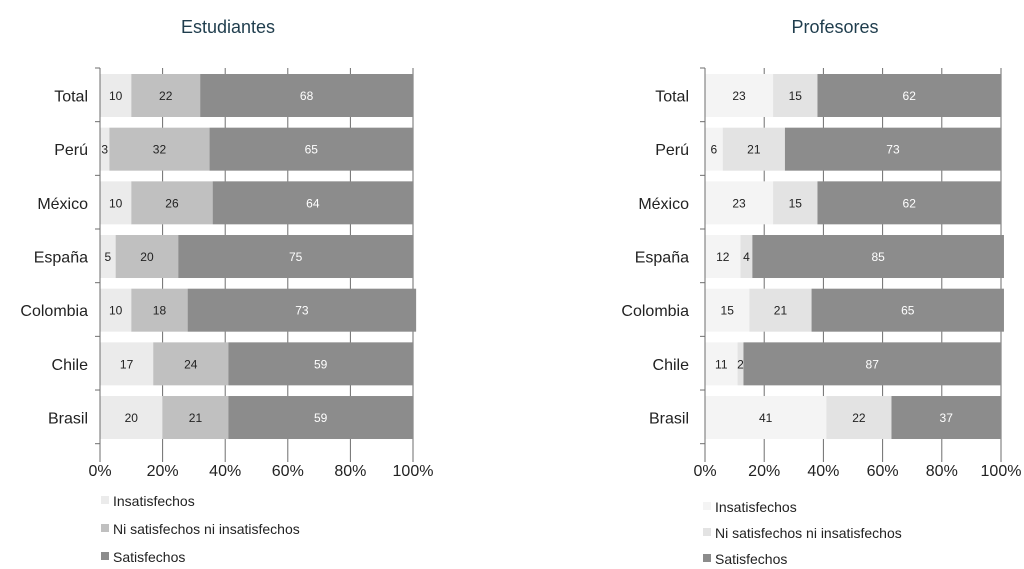 Image resolution: width=1024 pixels, height=569 pixels. I want to click on data-label: 24, so click(191, 364).